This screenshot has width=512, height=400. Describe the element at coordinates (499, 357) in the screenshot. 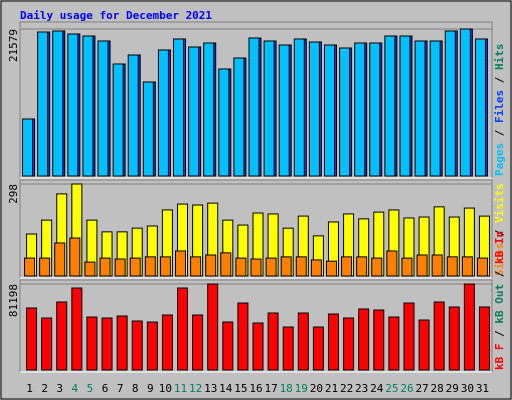

I see `legend-entry: kB F` at that location.